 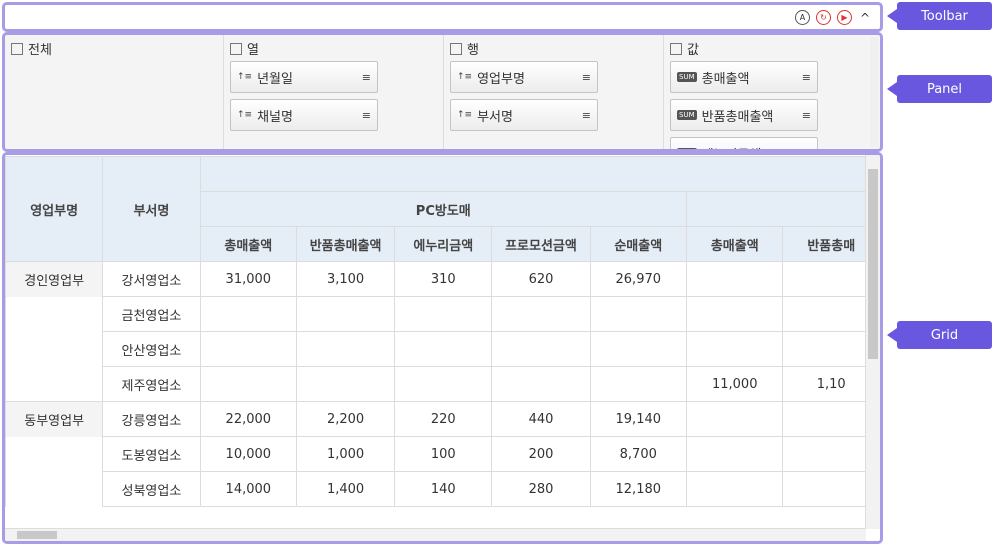 What do you see at coordinates (151, 419) in the screenshot?
I see `branch-cell: 강릉영업소` at bounding box center [151, 419].